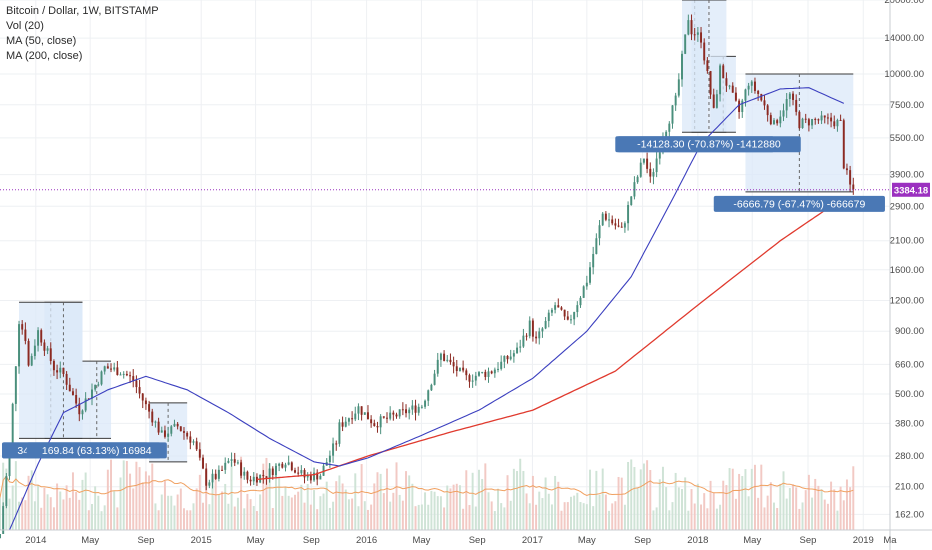 This screenshot has width=932, height=550. What do you see at coordinates (90, 540) in the screenshot?
I see `x-tick-label: May` at bounding box center [90, 540].